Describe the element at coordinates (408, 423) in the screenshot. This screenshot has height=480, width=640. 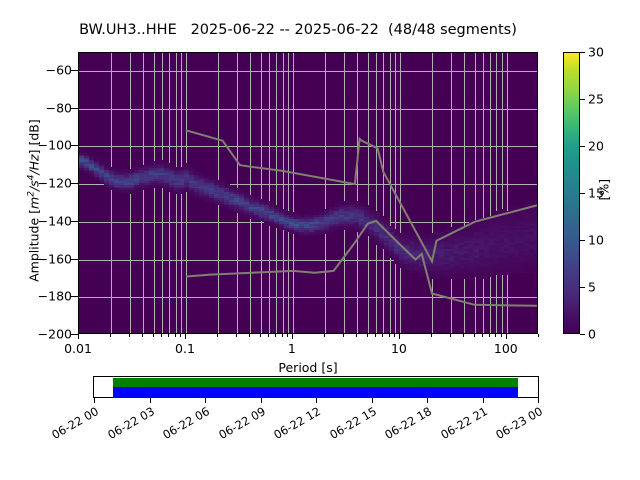
I see `timeline-tick-label: 06-22 18` at that location.